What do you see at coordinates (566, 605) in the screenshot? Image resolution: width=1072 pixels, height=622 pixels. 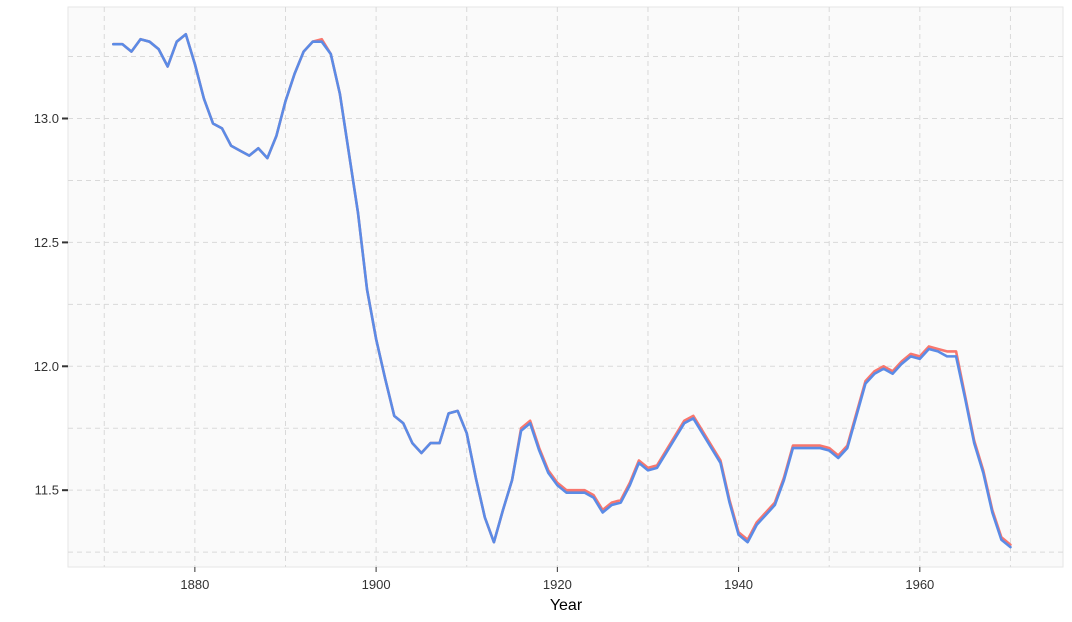 I see `x-axis-title: Year` at bounding box center [566, 605].